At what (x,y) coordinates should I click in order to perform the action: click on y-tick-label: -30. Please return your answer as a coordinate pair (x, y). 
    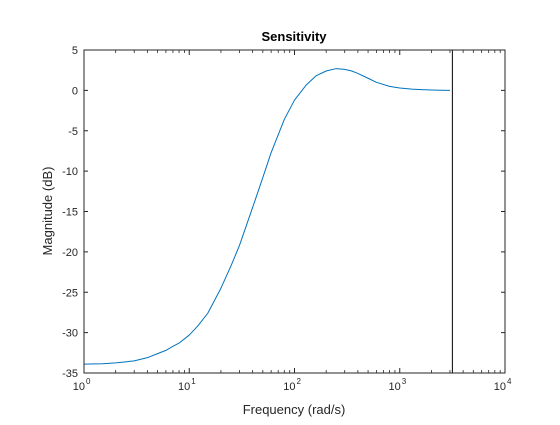
    Looking at the image, I should click on (70, 334).